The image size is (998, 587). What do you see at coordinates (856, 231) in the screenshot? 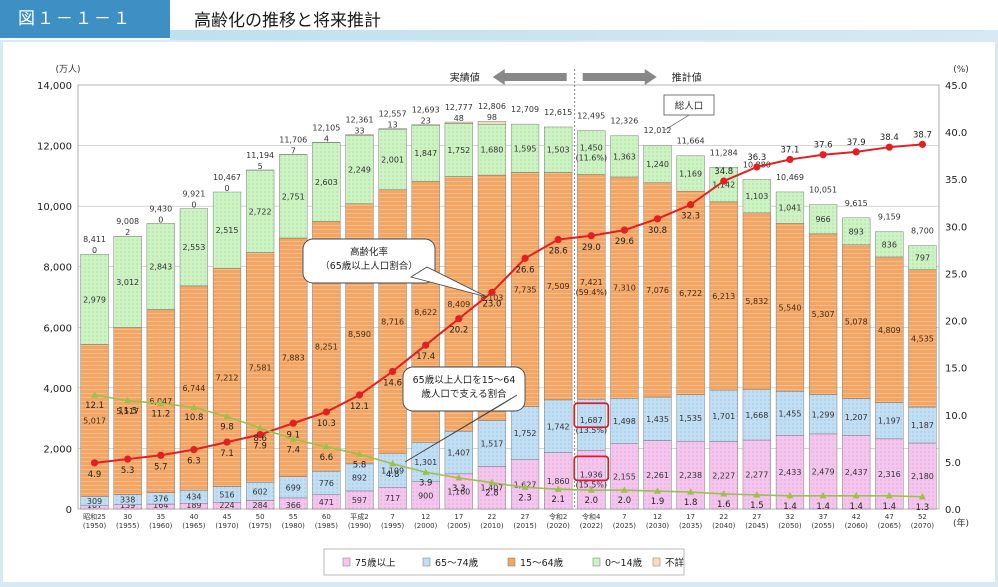
I see `bar-data-label: 893` at bounding box center [856, 231].